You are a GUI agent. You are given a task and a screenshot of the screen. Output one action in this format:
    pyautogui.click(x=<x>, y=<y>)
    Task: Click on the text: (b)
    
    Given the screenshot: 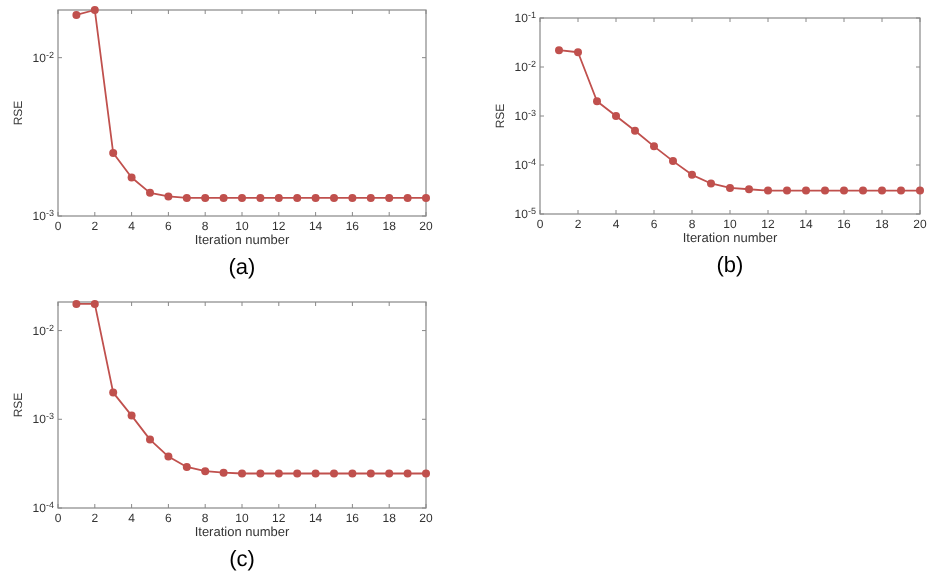 What is the action you would take?
    pyautogui.click(x=730, y=266)
    